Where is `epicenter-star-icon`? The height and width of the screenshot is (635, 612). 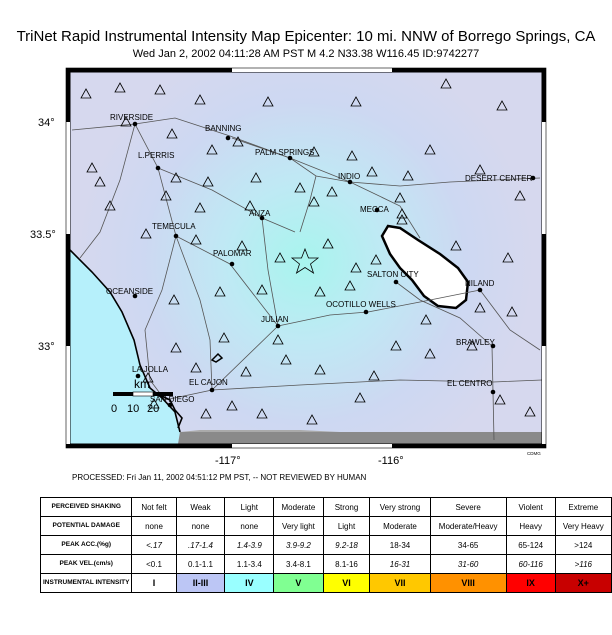 epicenter-star-icon is located at coordinates (305, 260).